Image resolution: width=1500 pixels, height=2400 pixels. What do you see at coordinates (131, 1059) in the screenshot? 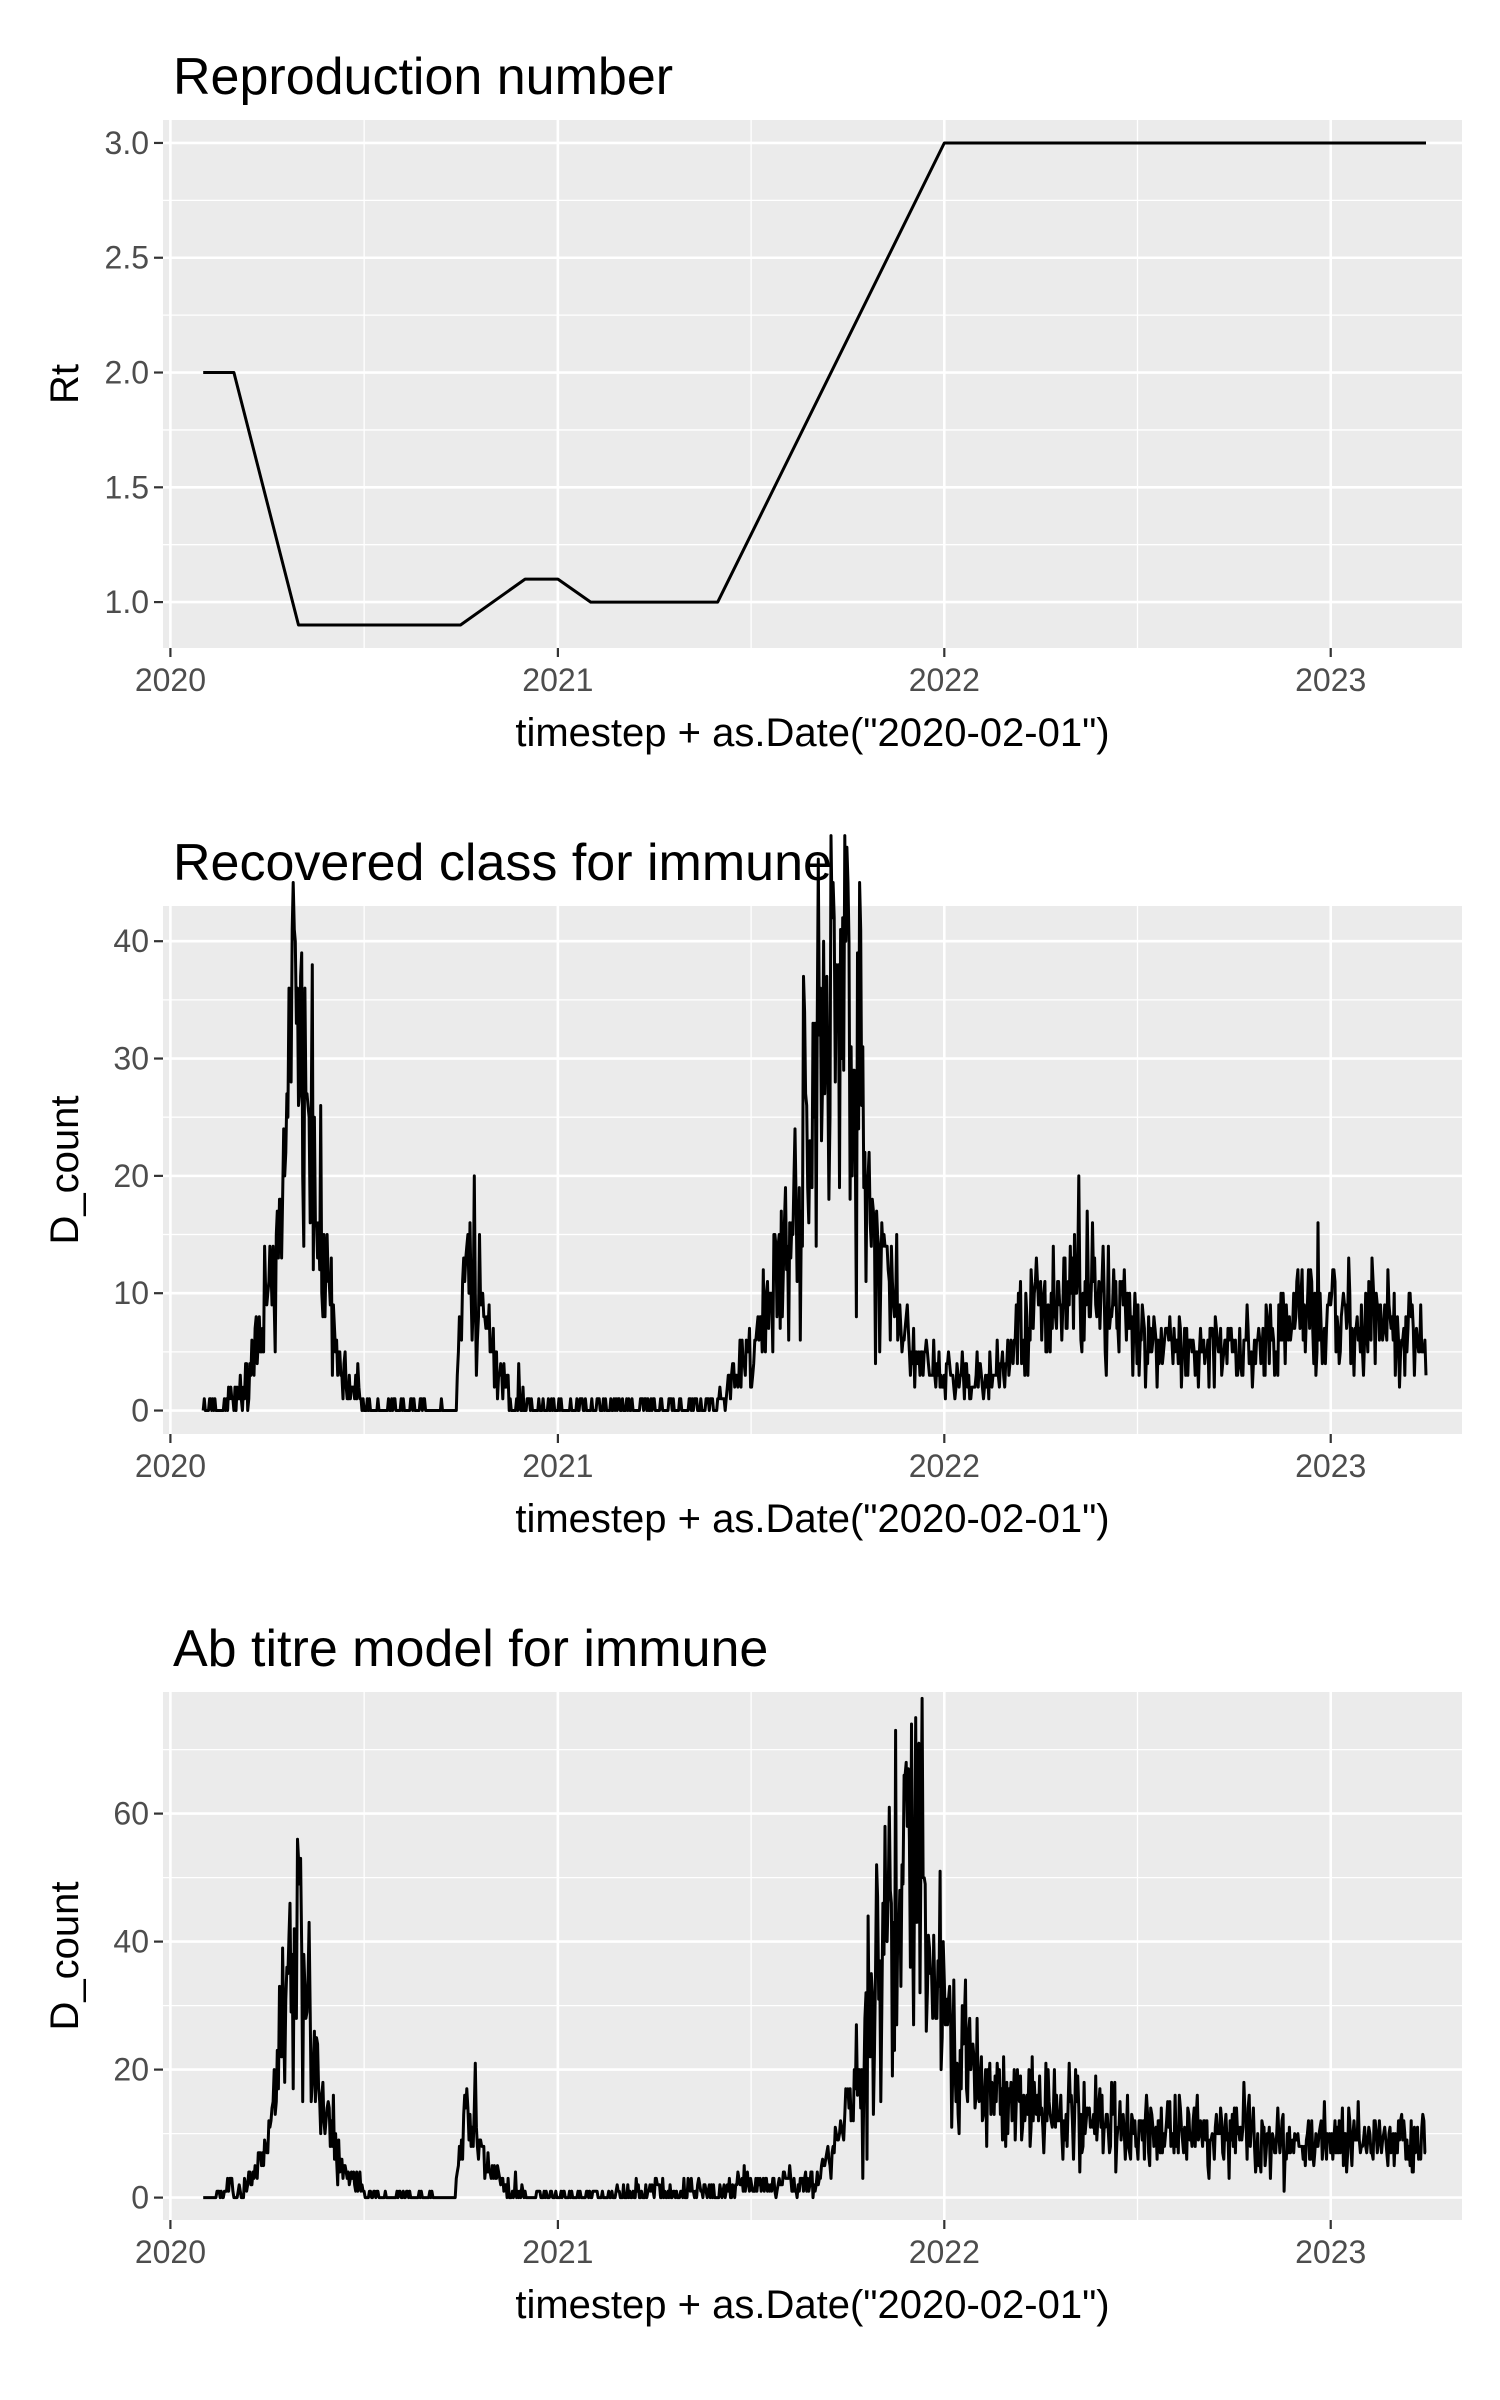
I see `y-tick-label: 30` at bounding box center [131, 1059].